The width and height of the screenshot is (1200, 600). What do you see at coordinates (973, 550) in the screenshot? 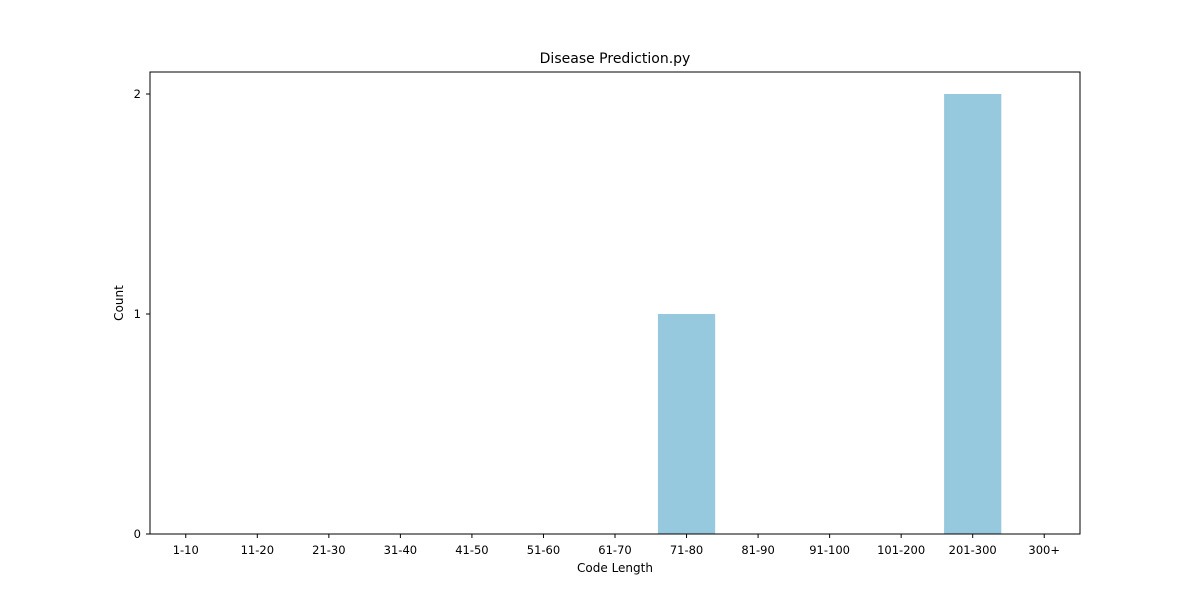
I see `x-tick-label: 201-300` at bounding box center [973, 550].